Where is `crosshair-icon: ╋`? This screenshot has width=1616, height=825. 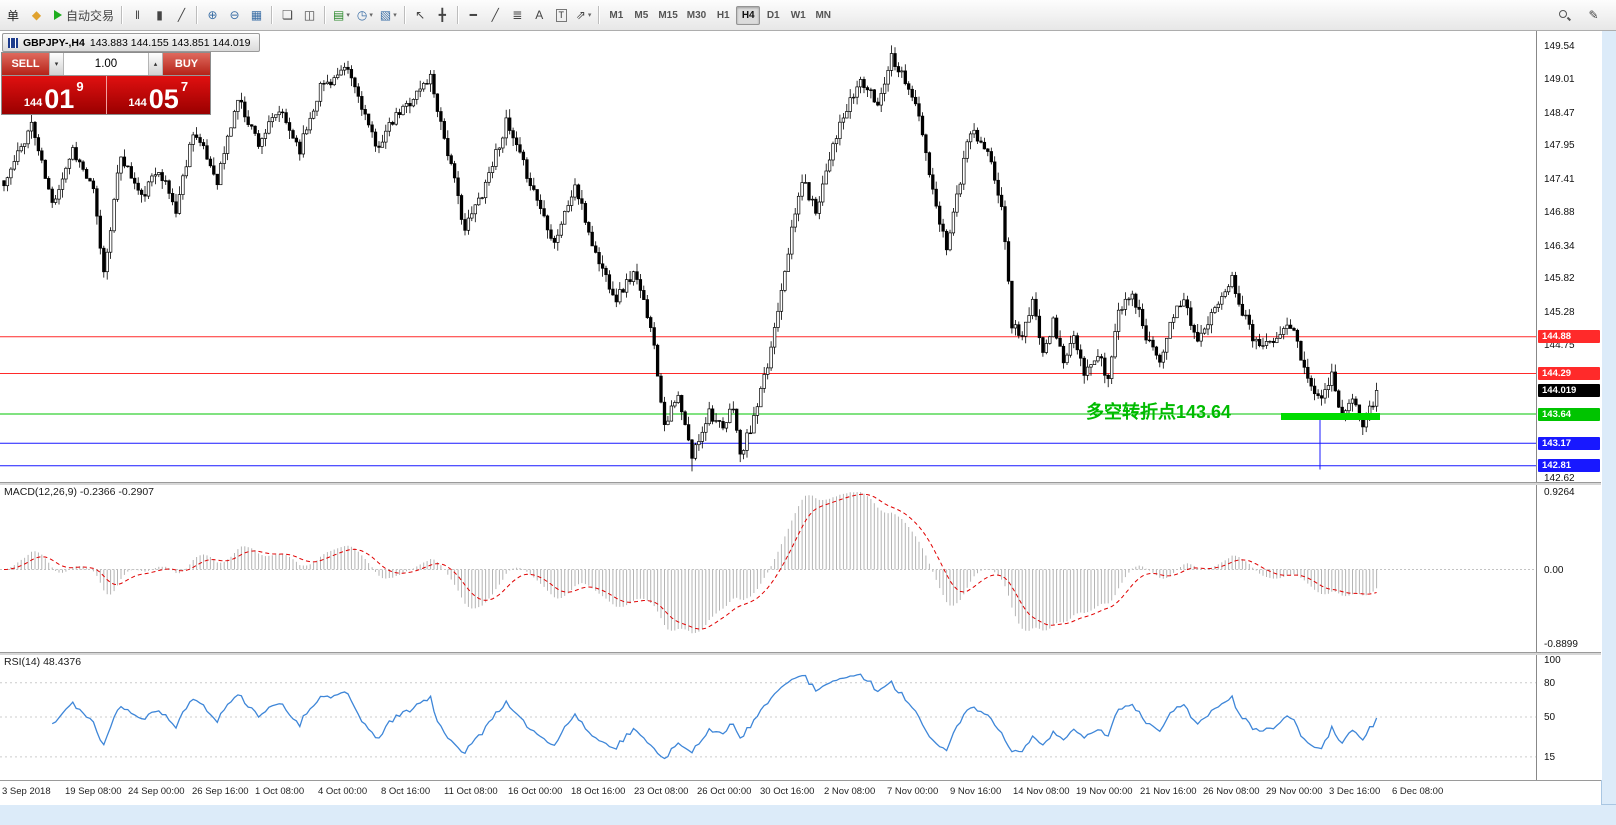 crosshair-icon: ╋ is located at coordinates (442, 15).